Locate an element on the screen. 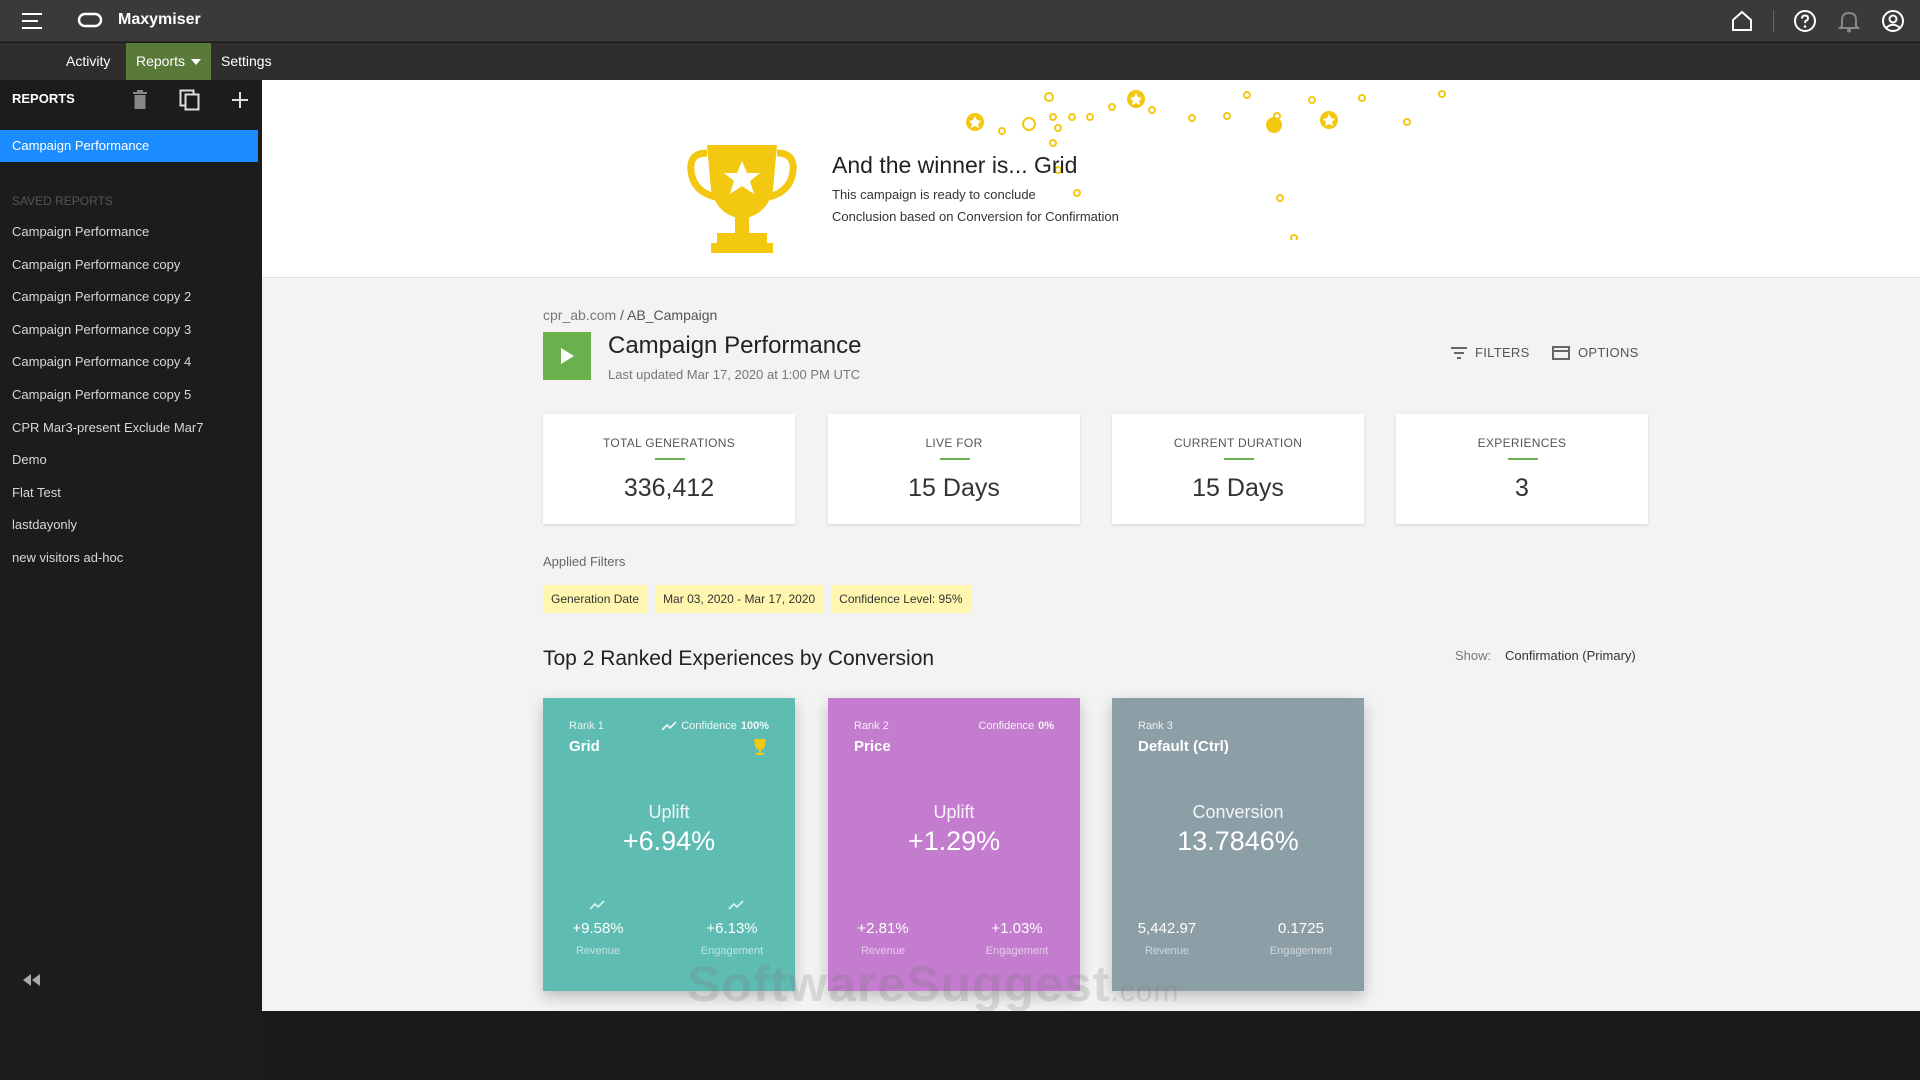 The image size is (1920, 1080). help-icon is located at coordinates (1805, 21).